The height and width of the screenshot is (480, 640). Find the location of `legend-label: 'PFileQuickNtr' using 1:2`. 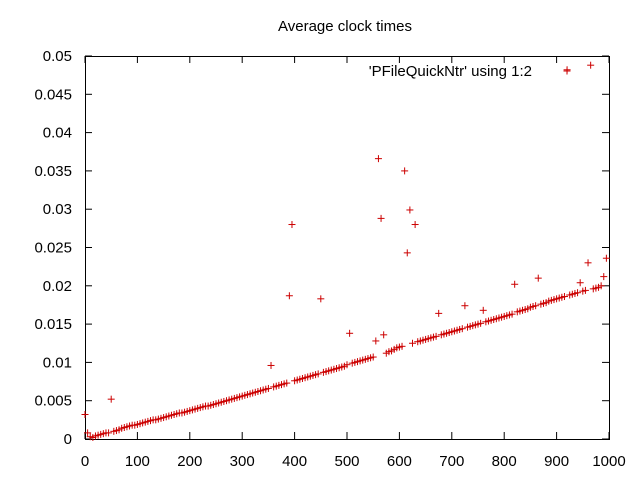

legend-label: 'PFileQuickNtr' using 1:2 is located at coordinates (450, 71).